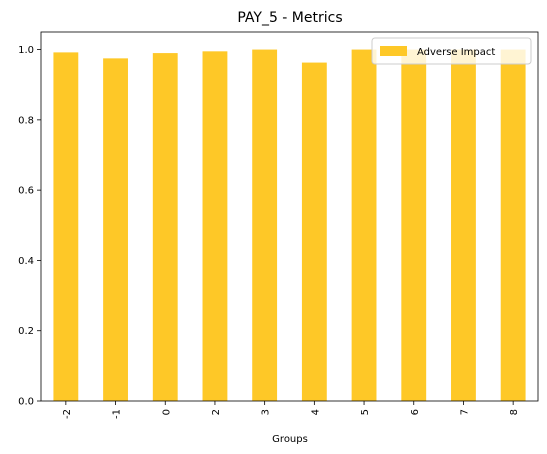  Describe the element at coordinates (393, 51) in the screenshot. I see `legend-swatch` at that location.